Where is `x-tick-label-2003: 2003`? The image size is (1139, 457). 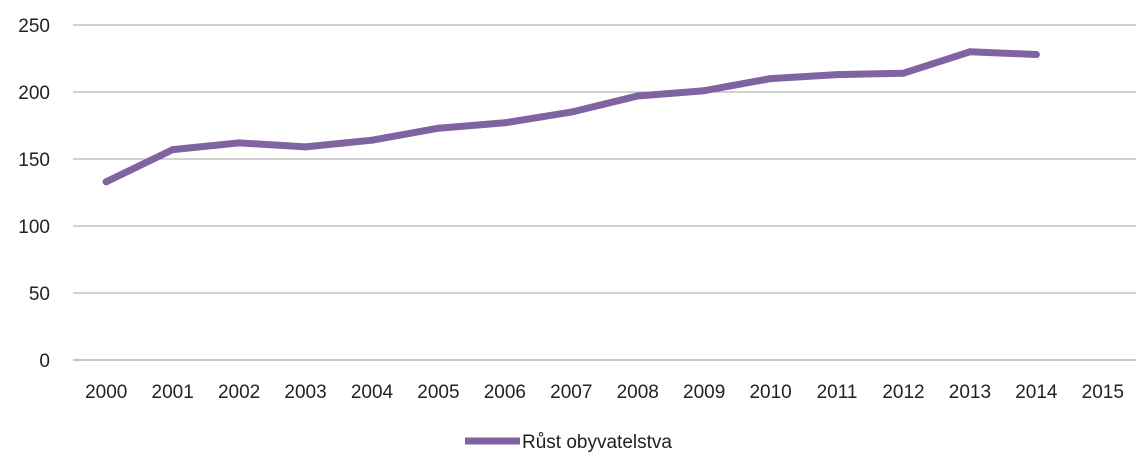
x-tick-label-2003: 2003 is located at coordinates (305, 392).